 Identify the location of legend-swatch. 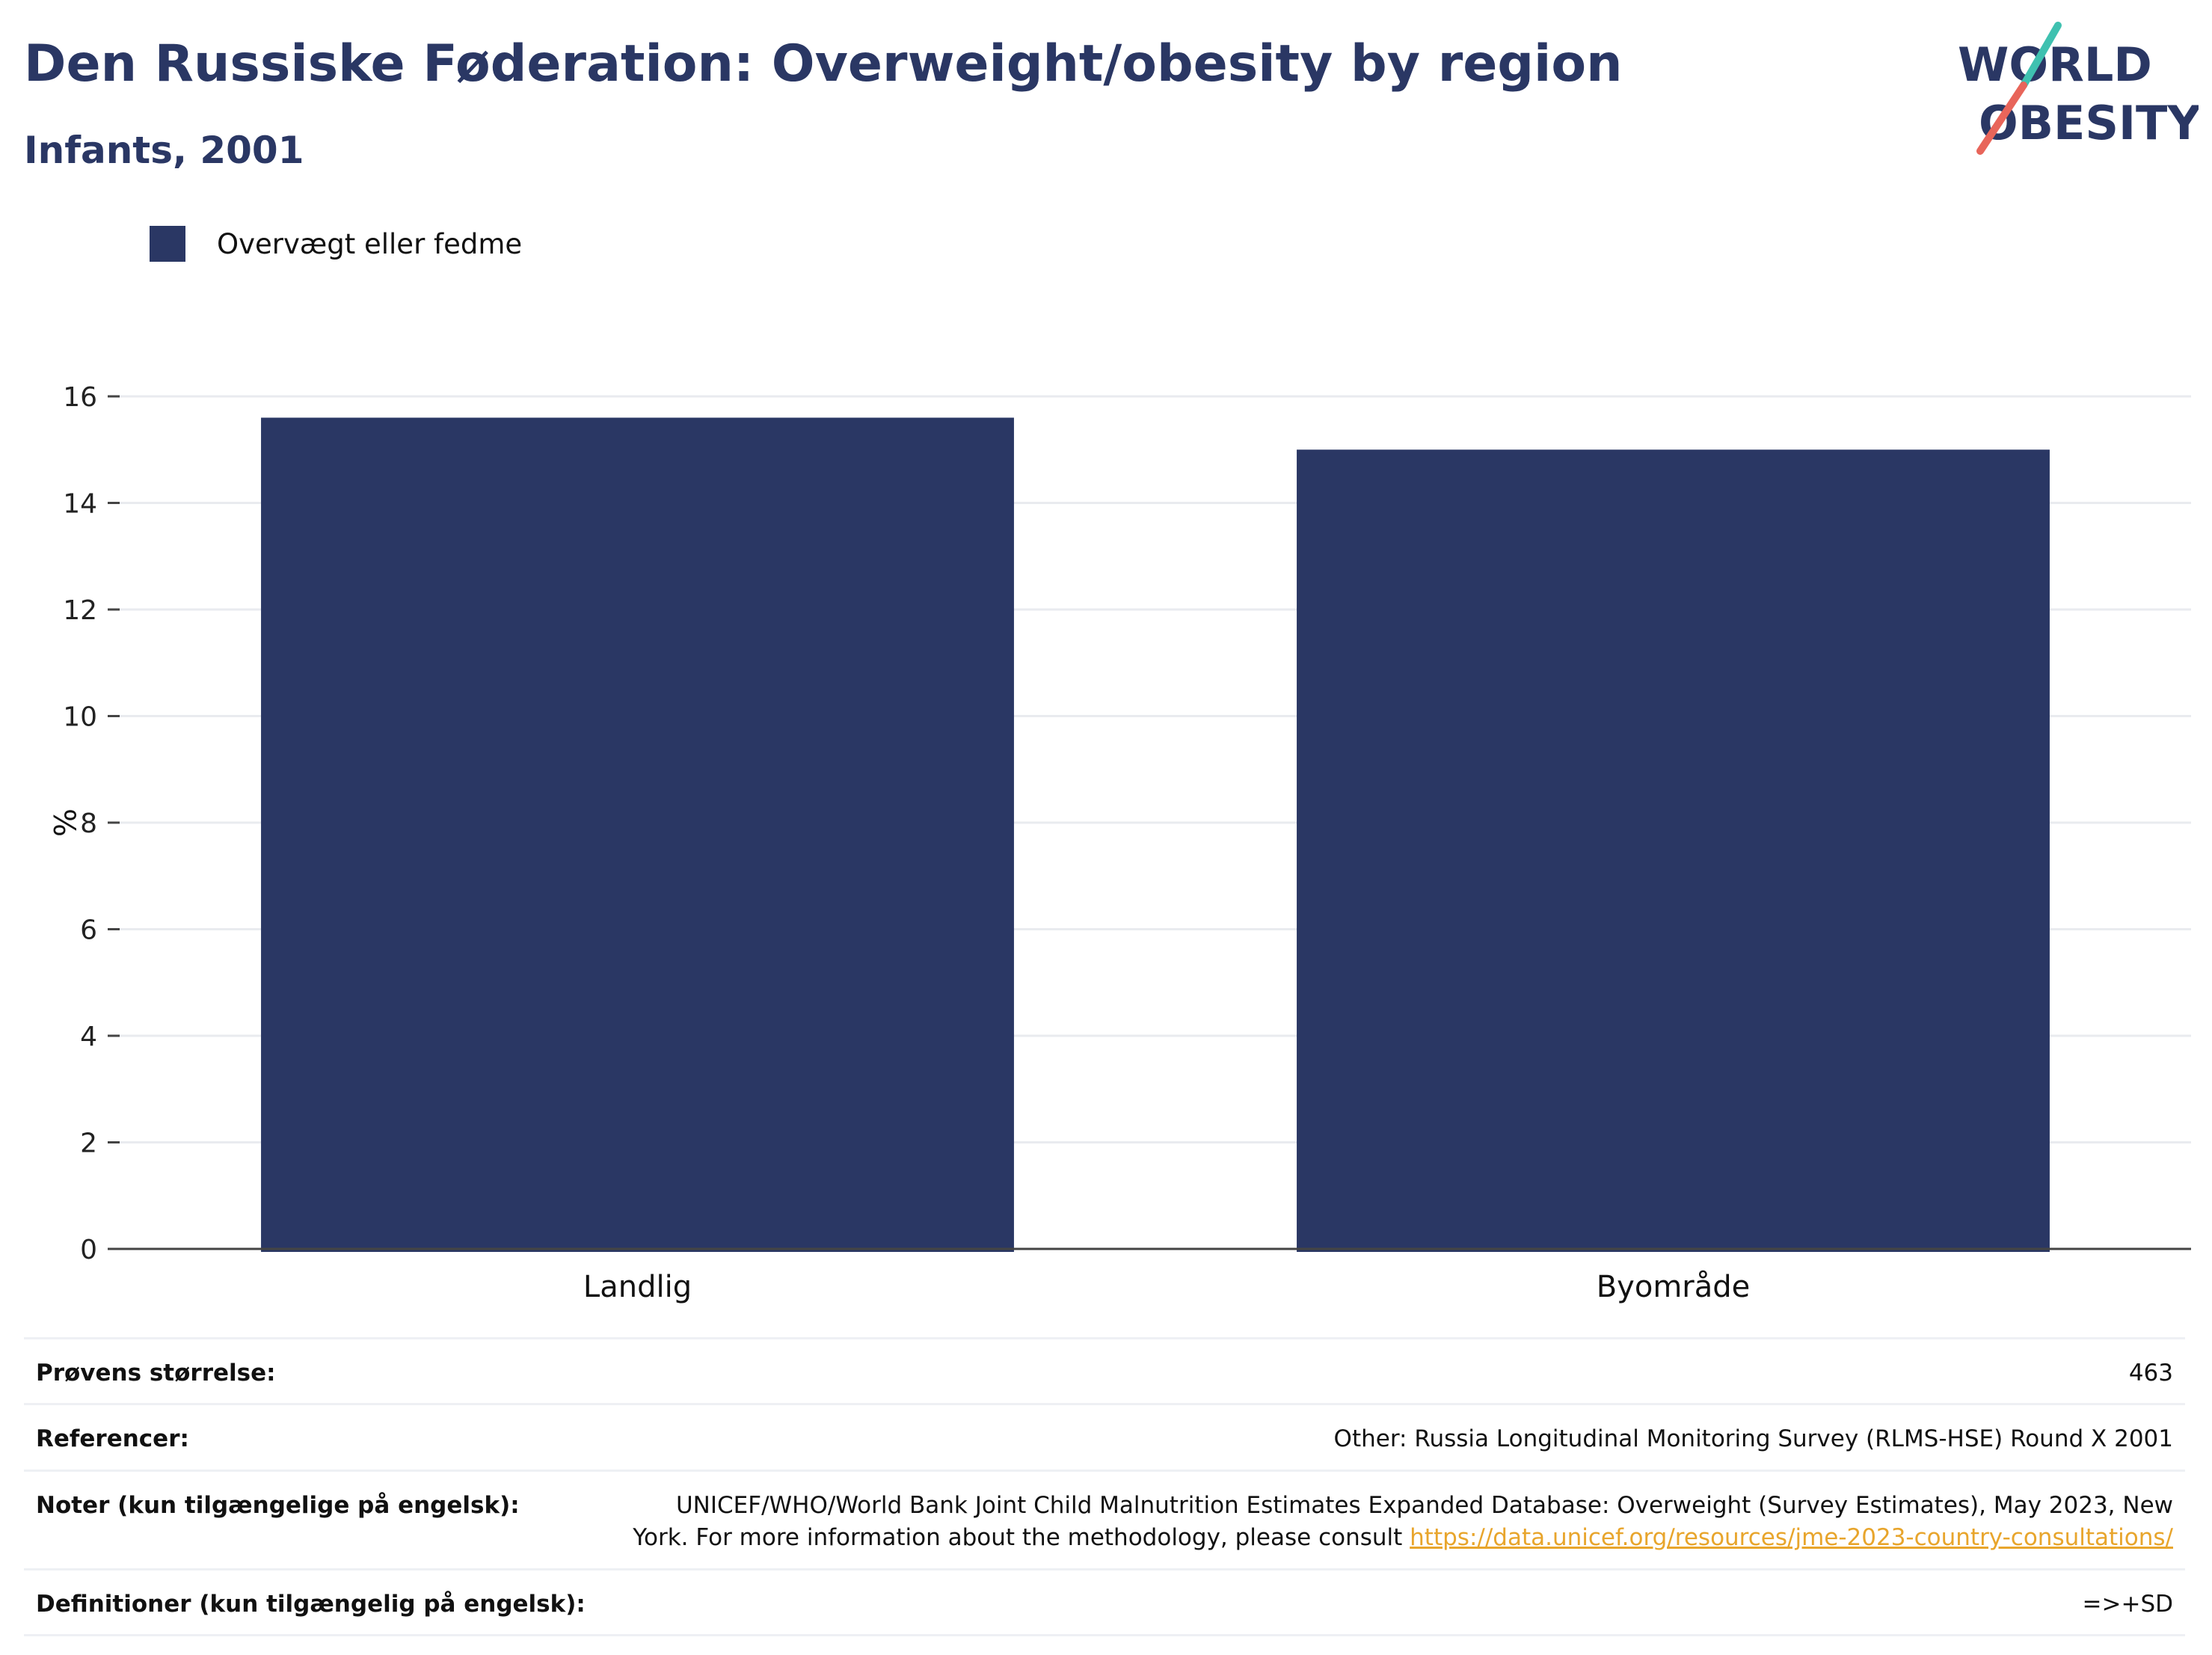
(167, 244).